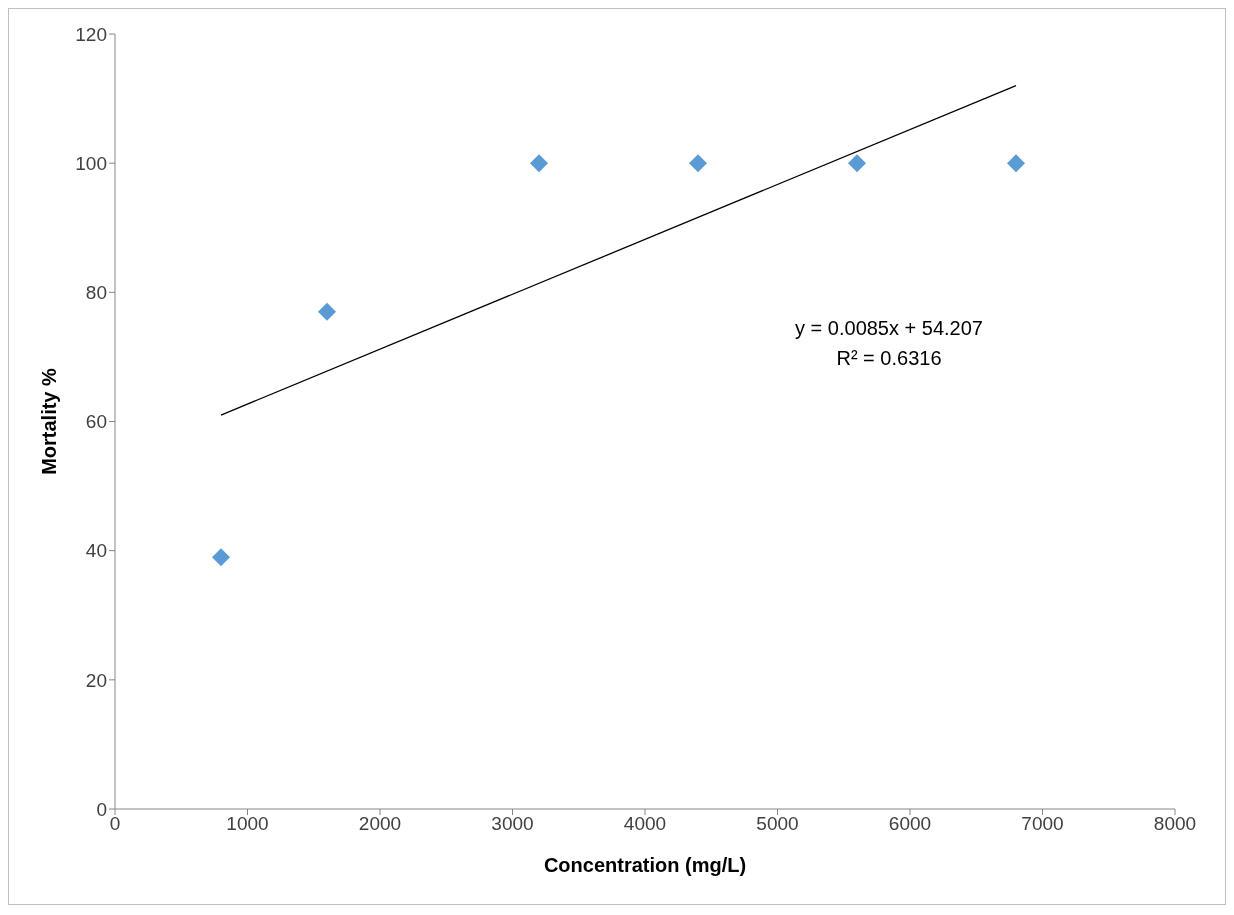 The height and width of the screenshot is (915, 1234). I want to click on y-tick-label: 120, so click(91, 34).